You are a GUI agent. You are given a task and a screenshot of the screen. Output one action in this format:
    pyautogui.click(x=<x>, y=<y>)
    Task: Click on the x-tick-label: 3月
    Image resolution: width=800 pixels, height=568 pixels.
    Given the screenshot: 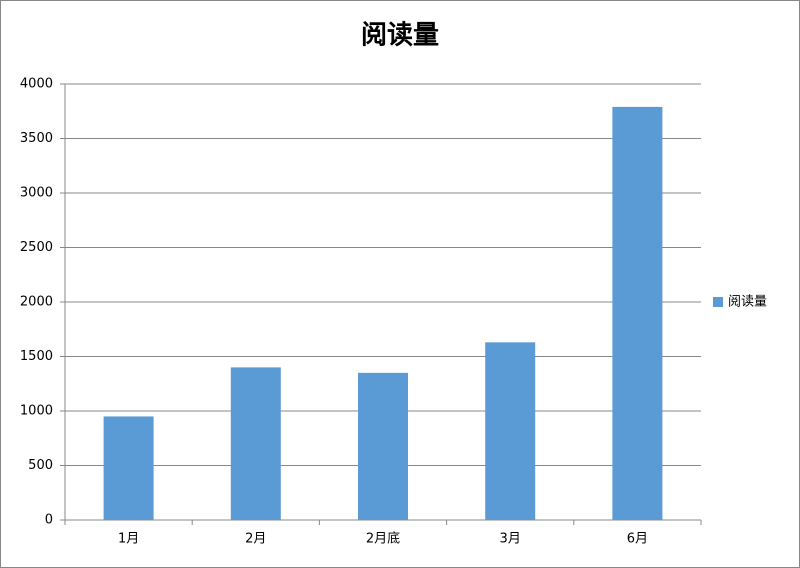 What is the action you would take?
    pyautogui.click(x=510, y=539)
    